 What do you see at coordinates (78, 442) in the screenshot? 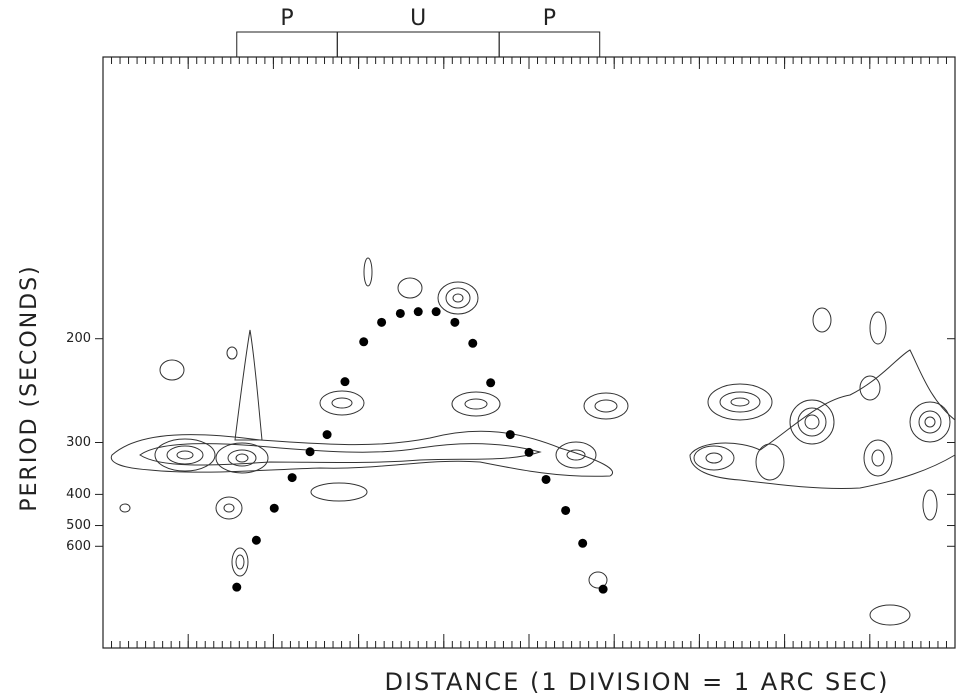
I see `y-tick-label: 300` at bounding box center [78, 442].